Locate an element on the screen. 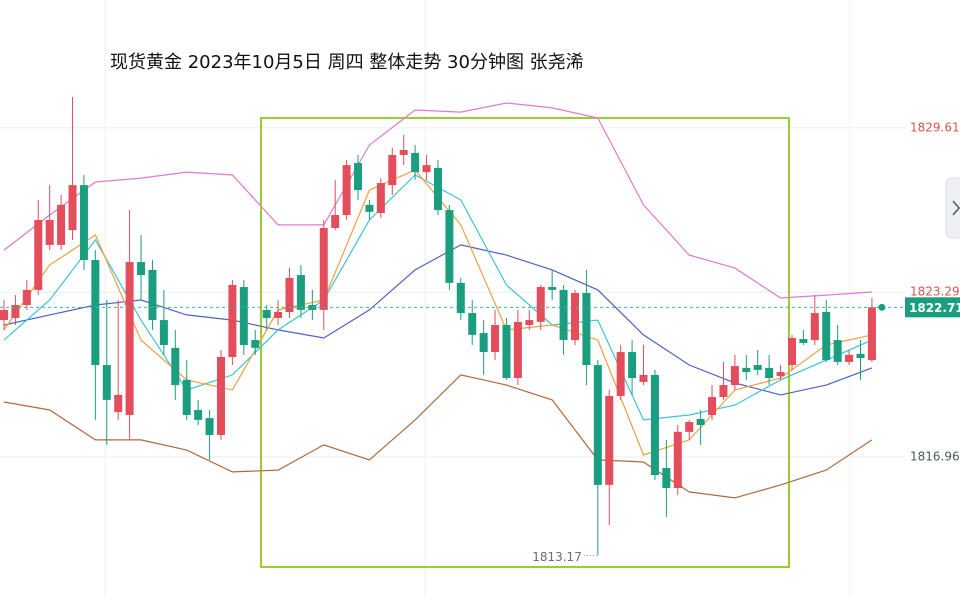 The width and height of the screenshot is (960, 598). y-tick-label: 1816.96 is located at coordinates (935, 456).